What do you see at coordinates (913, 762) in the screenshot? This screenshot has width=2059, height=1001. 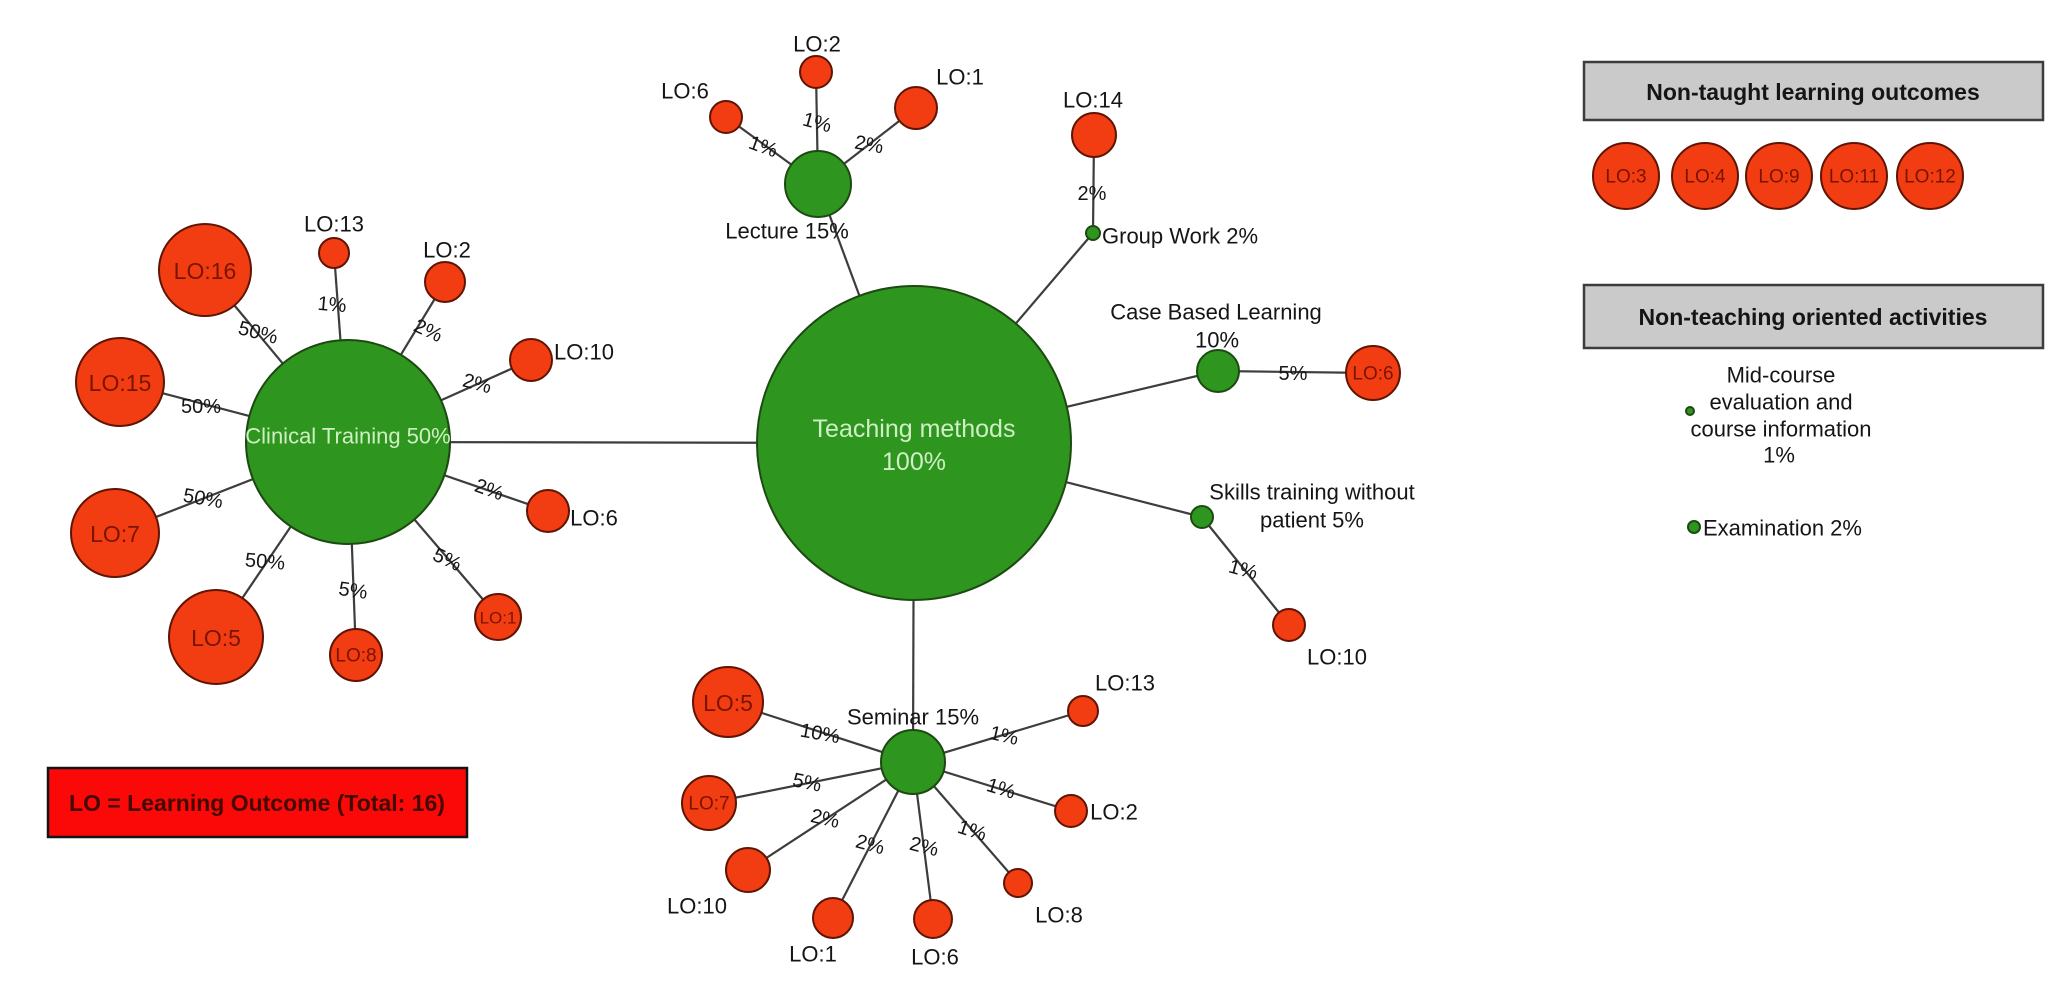 I see `node-seminar` at bounding box center [913, 762].